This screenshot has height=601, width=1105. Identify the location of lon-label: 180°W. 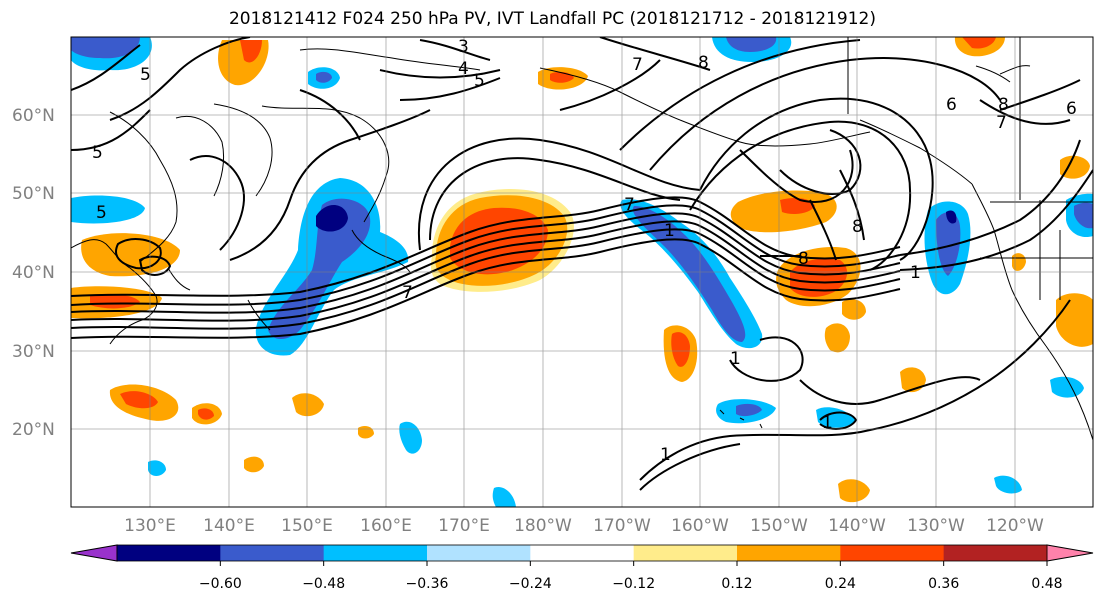
(543, 526).